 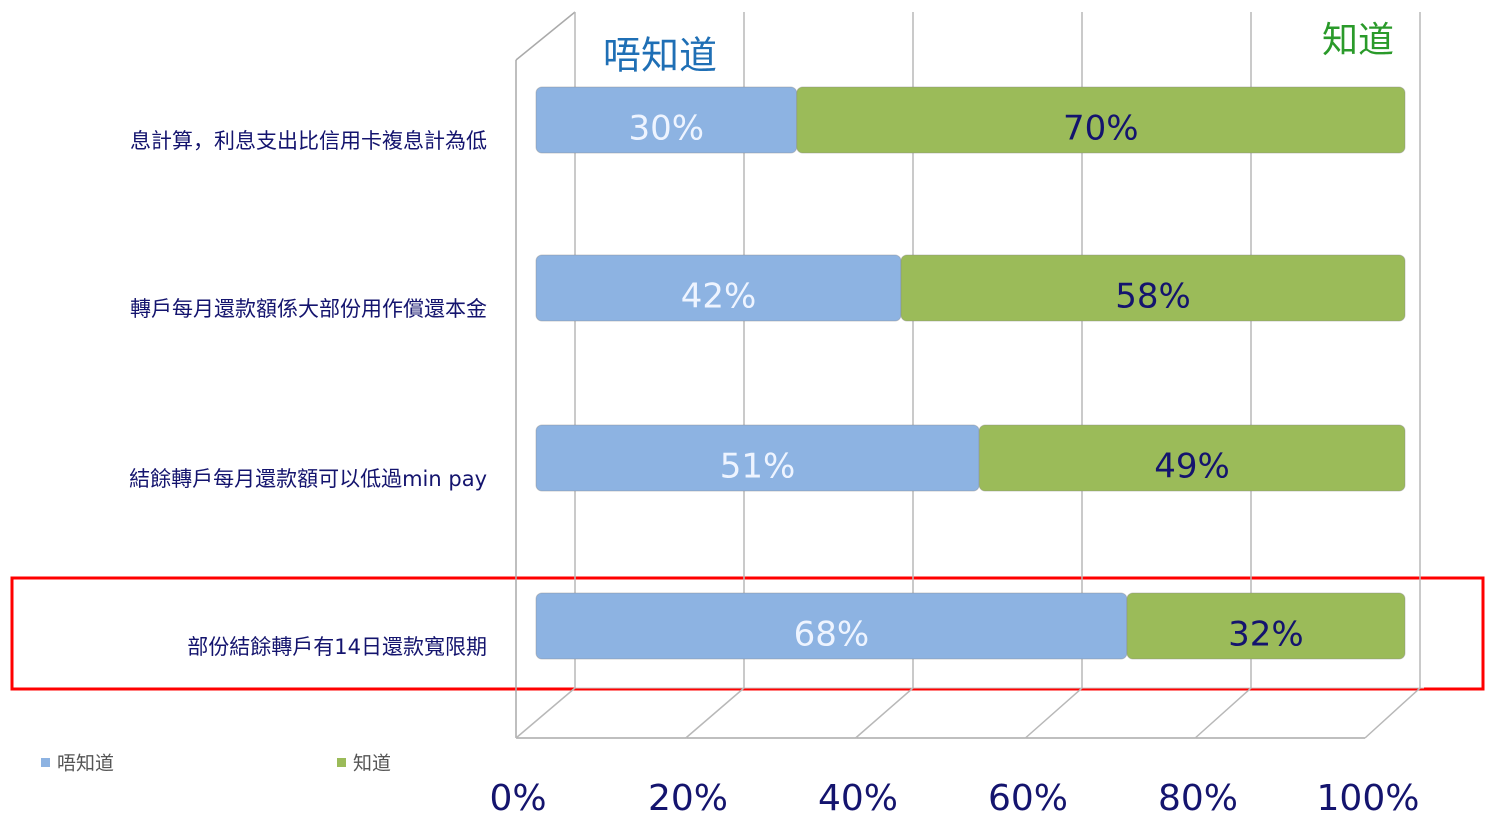 I want to click on x-tick-label: 0%, so click(x=517, y=798).